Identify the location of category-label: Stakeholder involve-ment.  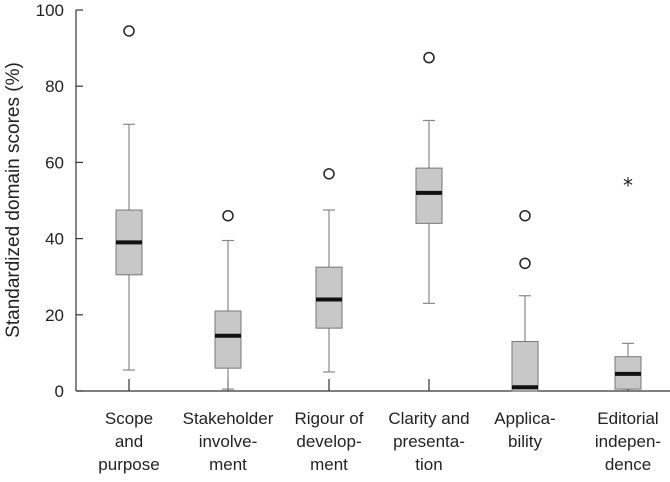
(228, 441).